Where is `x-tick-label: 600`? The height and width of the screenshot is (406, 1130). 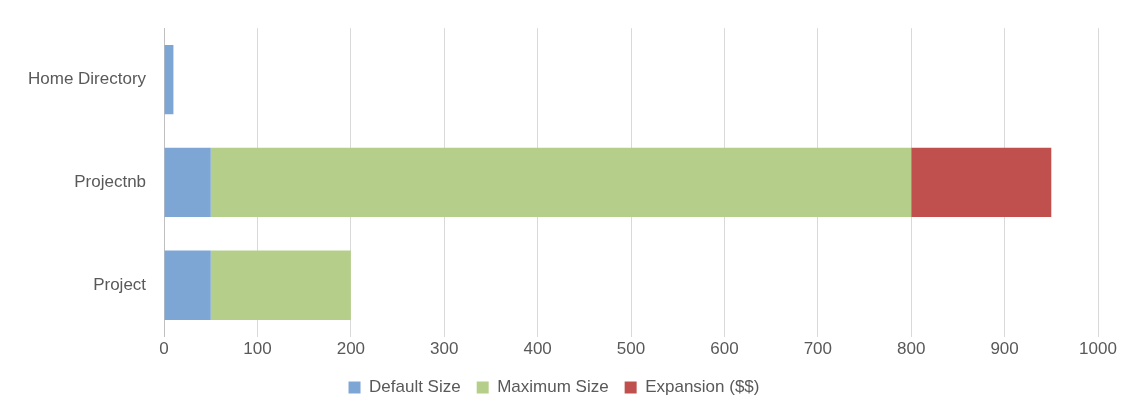
x-tick-label: 600 is located at coordinates (724, 349).